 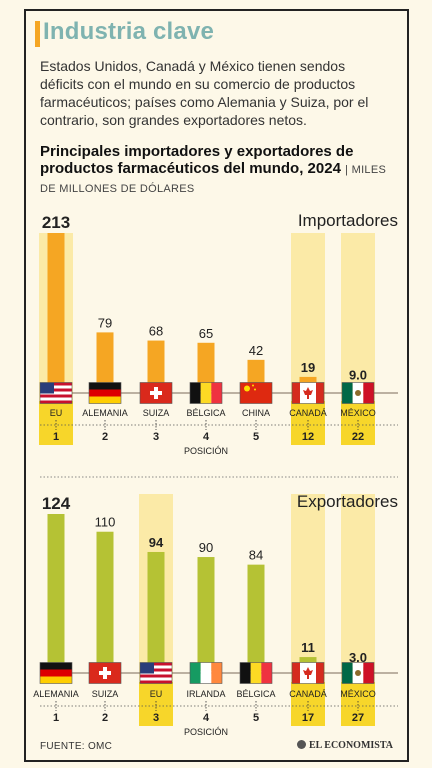 I want to click on position-label: 12, so click(x=308, y=437).